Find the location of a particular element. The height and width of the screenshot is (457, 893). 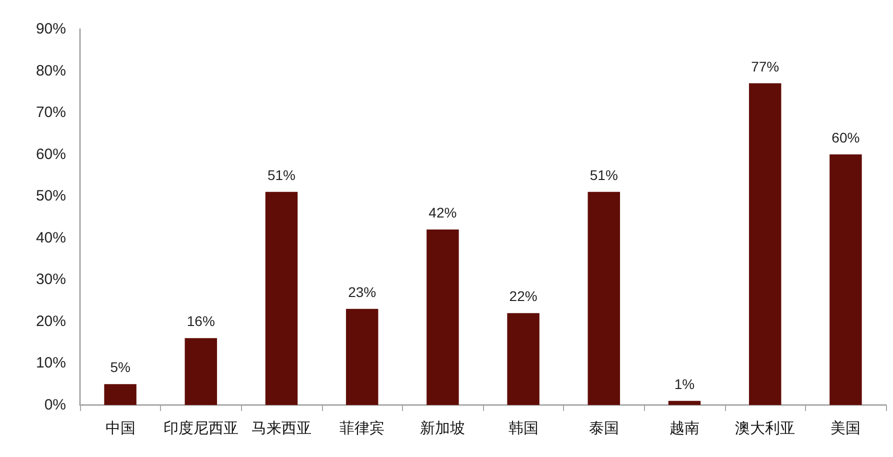

y-tick-label: 80% is located at coordinates (51, 71).